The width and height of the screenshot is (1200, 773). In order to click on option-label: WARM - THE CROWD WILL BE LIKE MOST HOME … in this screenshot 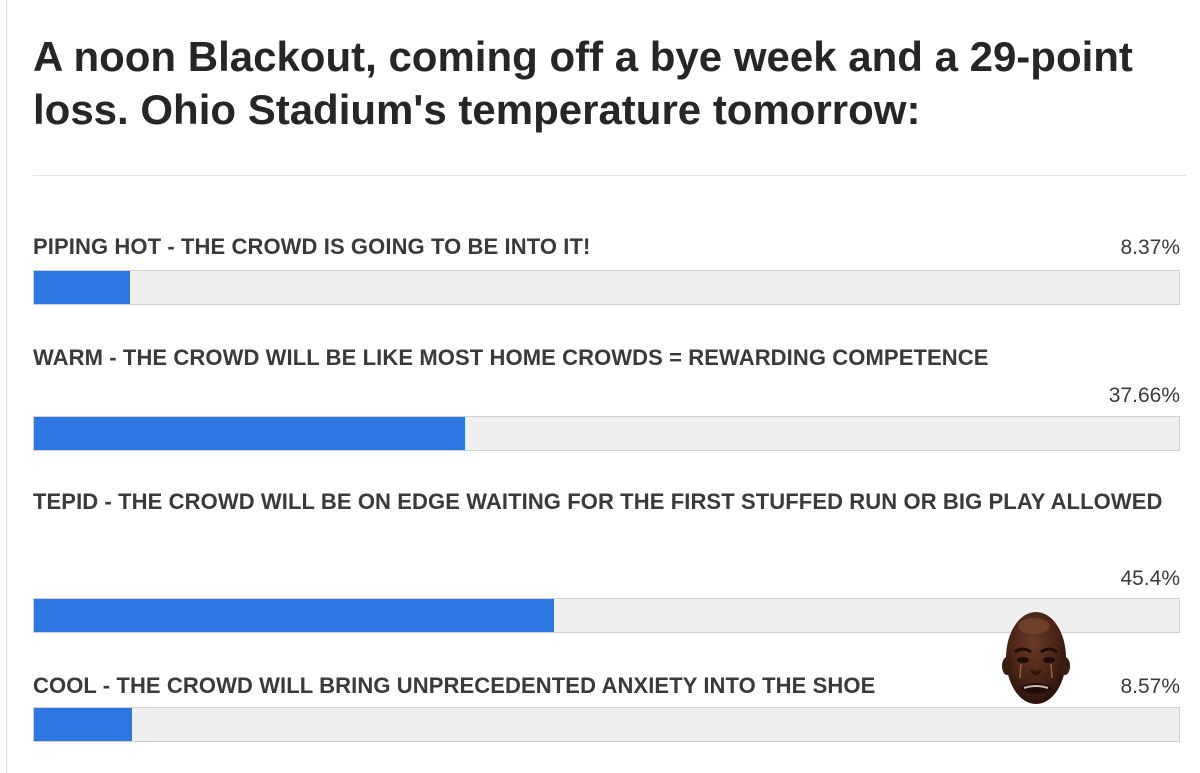, I will do `click(511, 357)`.